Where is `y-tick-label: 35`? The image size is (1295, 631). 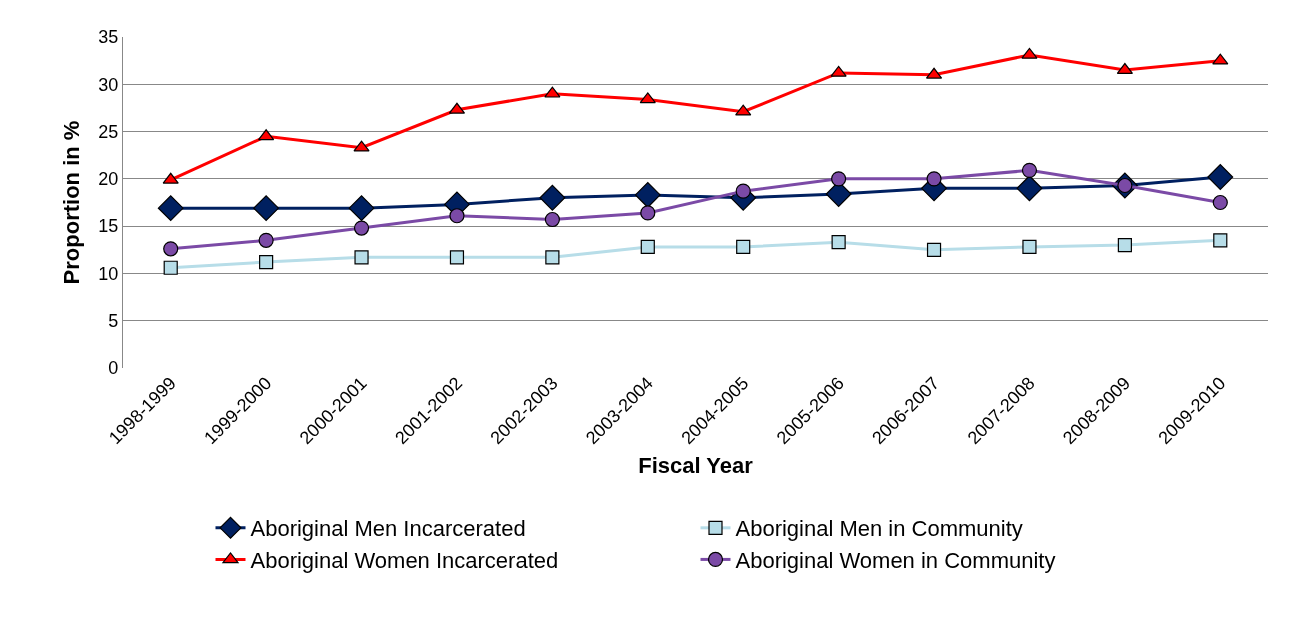 y-tick-label: 35 is located at coordinates (108, 37).